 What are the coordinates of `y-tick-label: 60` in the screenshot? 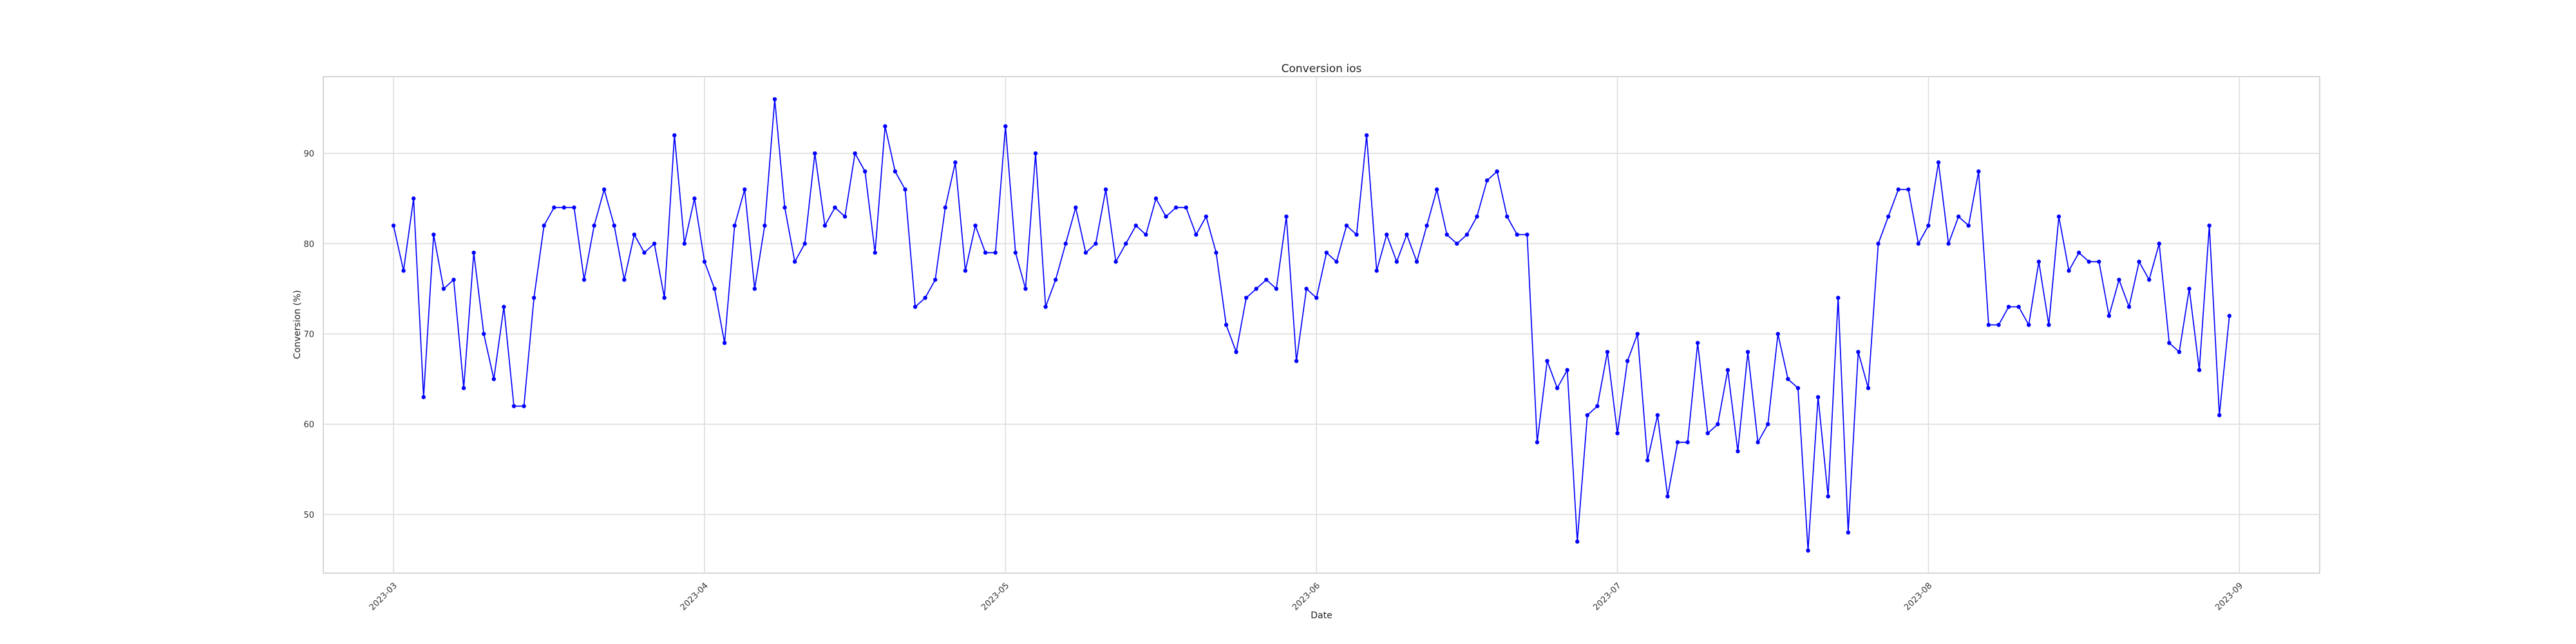 It's located at (309, 426).